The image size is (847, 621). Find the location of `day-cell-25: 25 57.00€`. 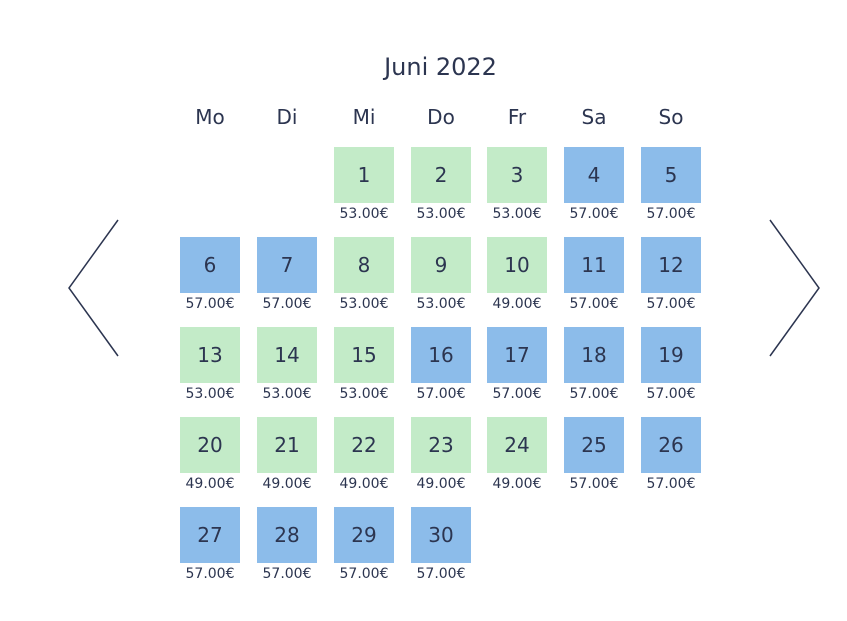

day-cell-25: 25 57.00€ is located at coordinates (594, 457).